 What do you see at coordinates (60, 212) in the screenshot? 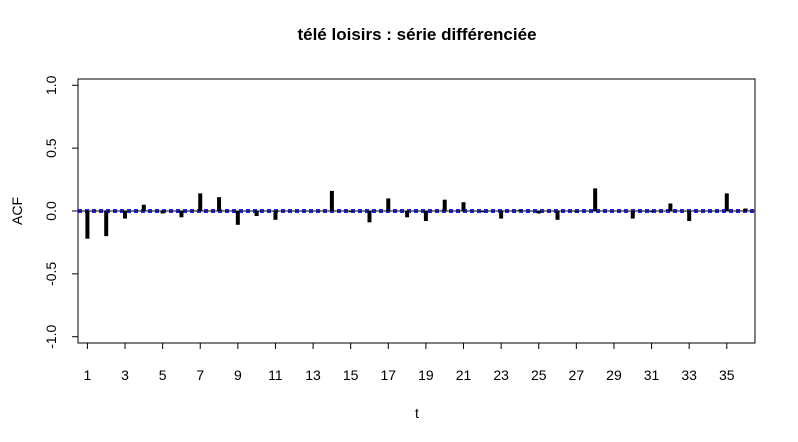
I see `y-axis: -1.0 -0.5 0.0 0.5 1.0` at bounding box center [60, 212].